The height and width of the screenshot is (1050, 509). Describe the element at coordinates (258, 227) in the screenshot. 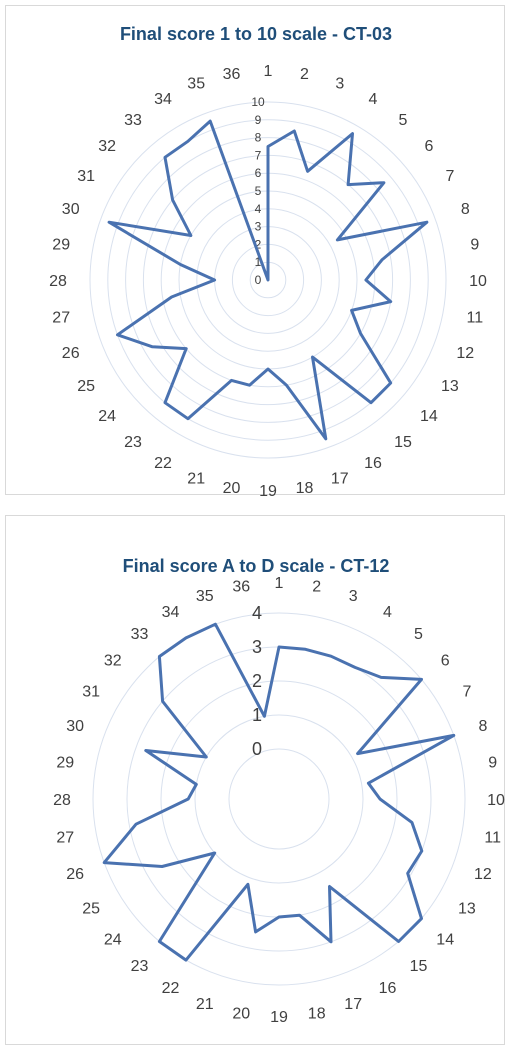

I see `radial-tick-label: 3` at that location.